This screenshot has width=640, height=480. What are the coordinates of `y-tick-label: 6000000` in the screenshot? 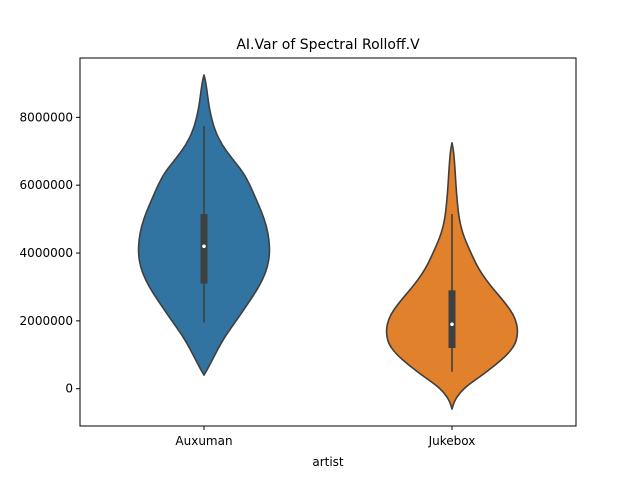 It's located at (46, 185).